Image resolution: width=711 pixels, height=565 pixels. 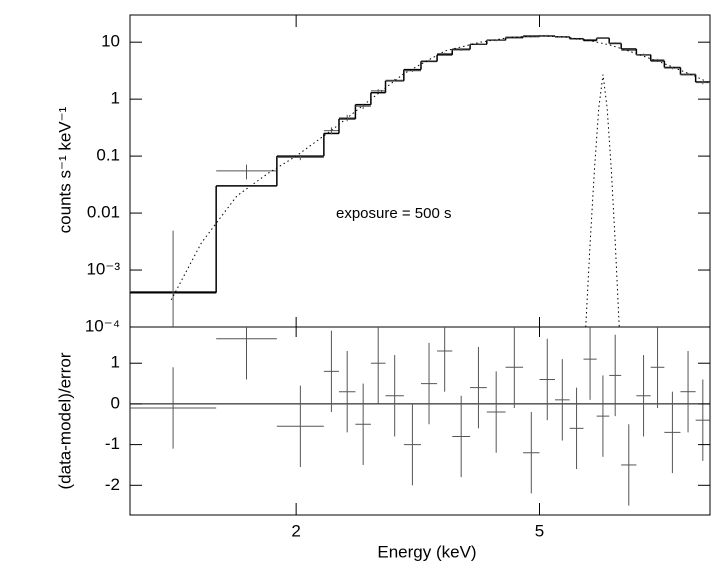 I want to click on y-tick-label: 0.01, so click(x=103, y=212).